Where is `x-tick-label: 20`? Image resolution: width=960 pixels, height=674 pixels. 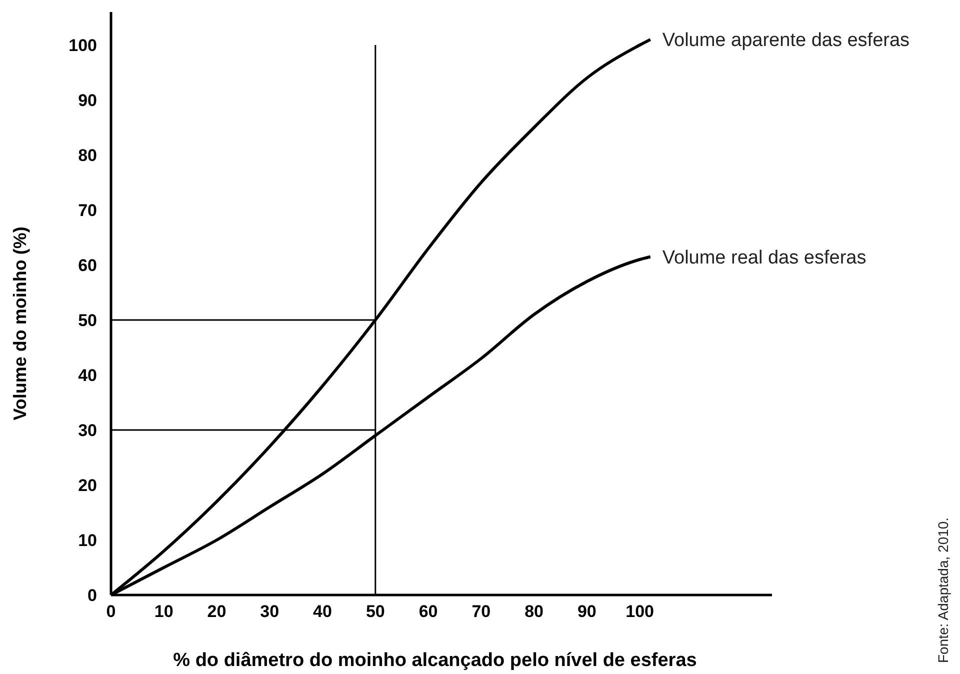
x-tick-label: 20 is located at coordinates (216, 611).